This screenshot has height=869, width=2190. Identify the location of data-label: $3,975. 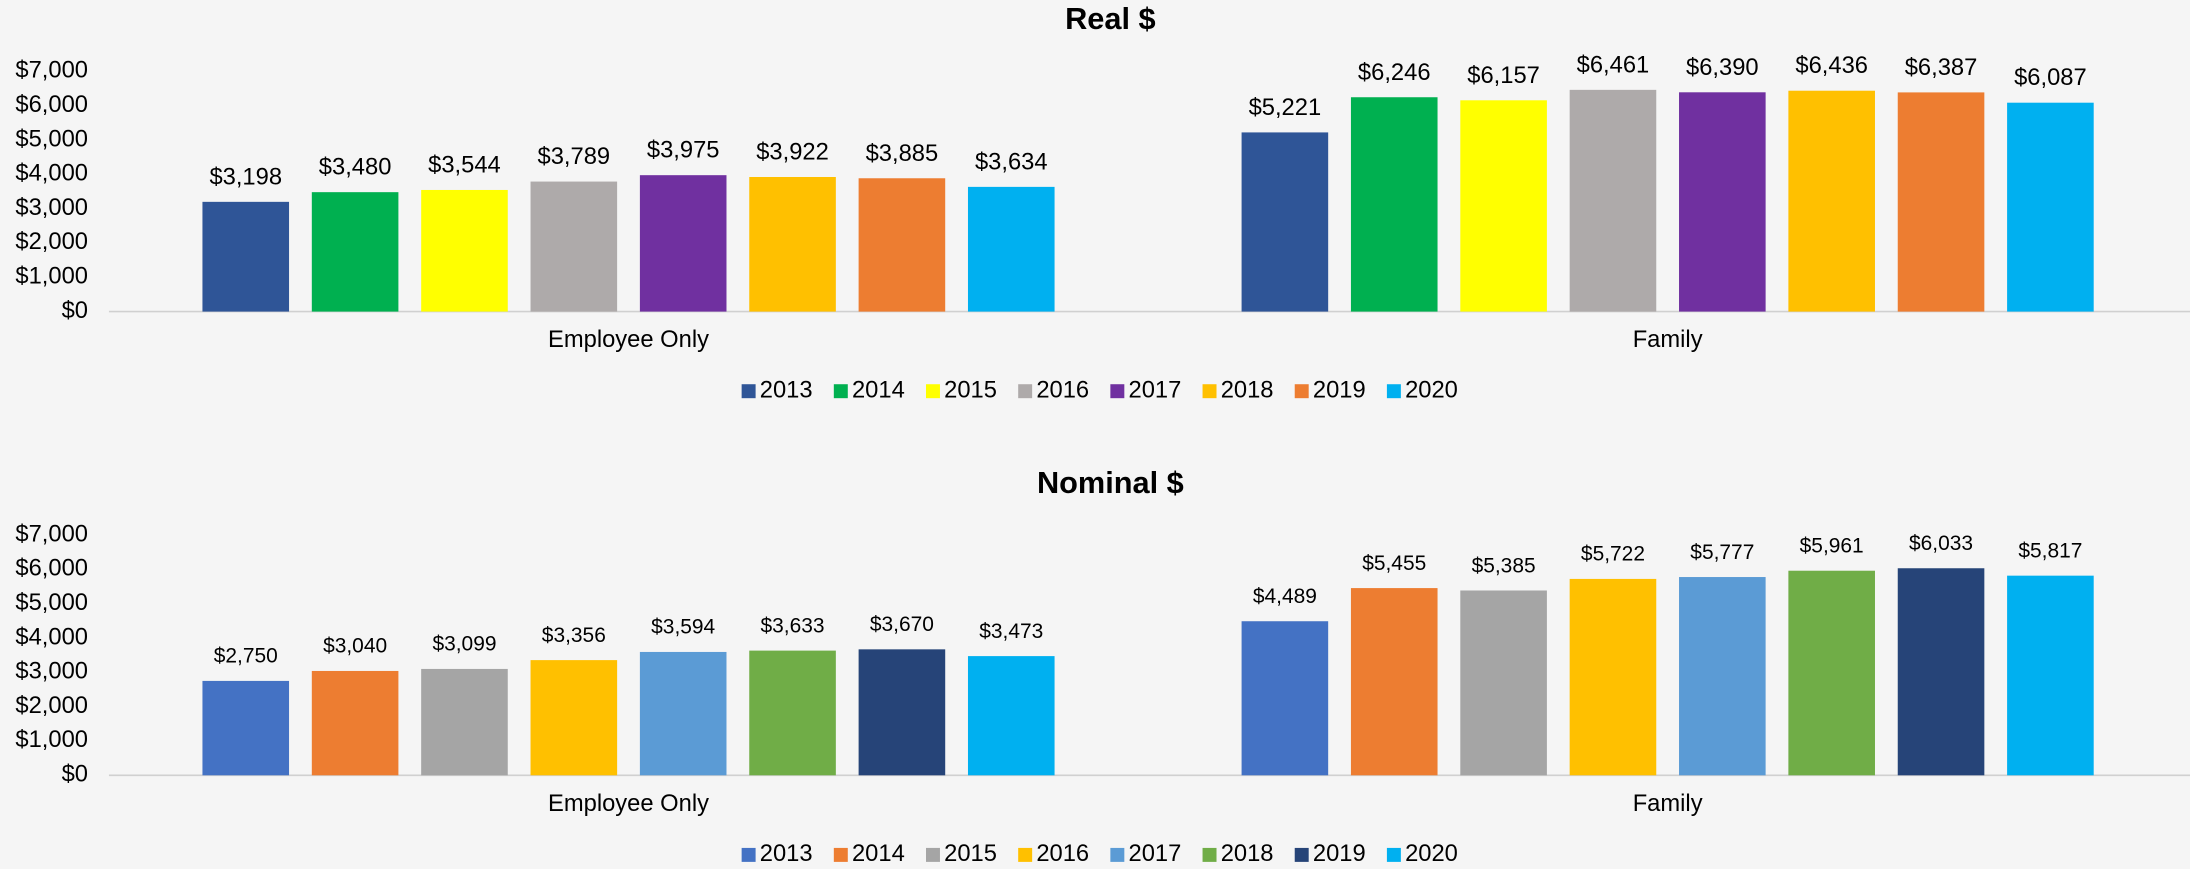
(683, 151).